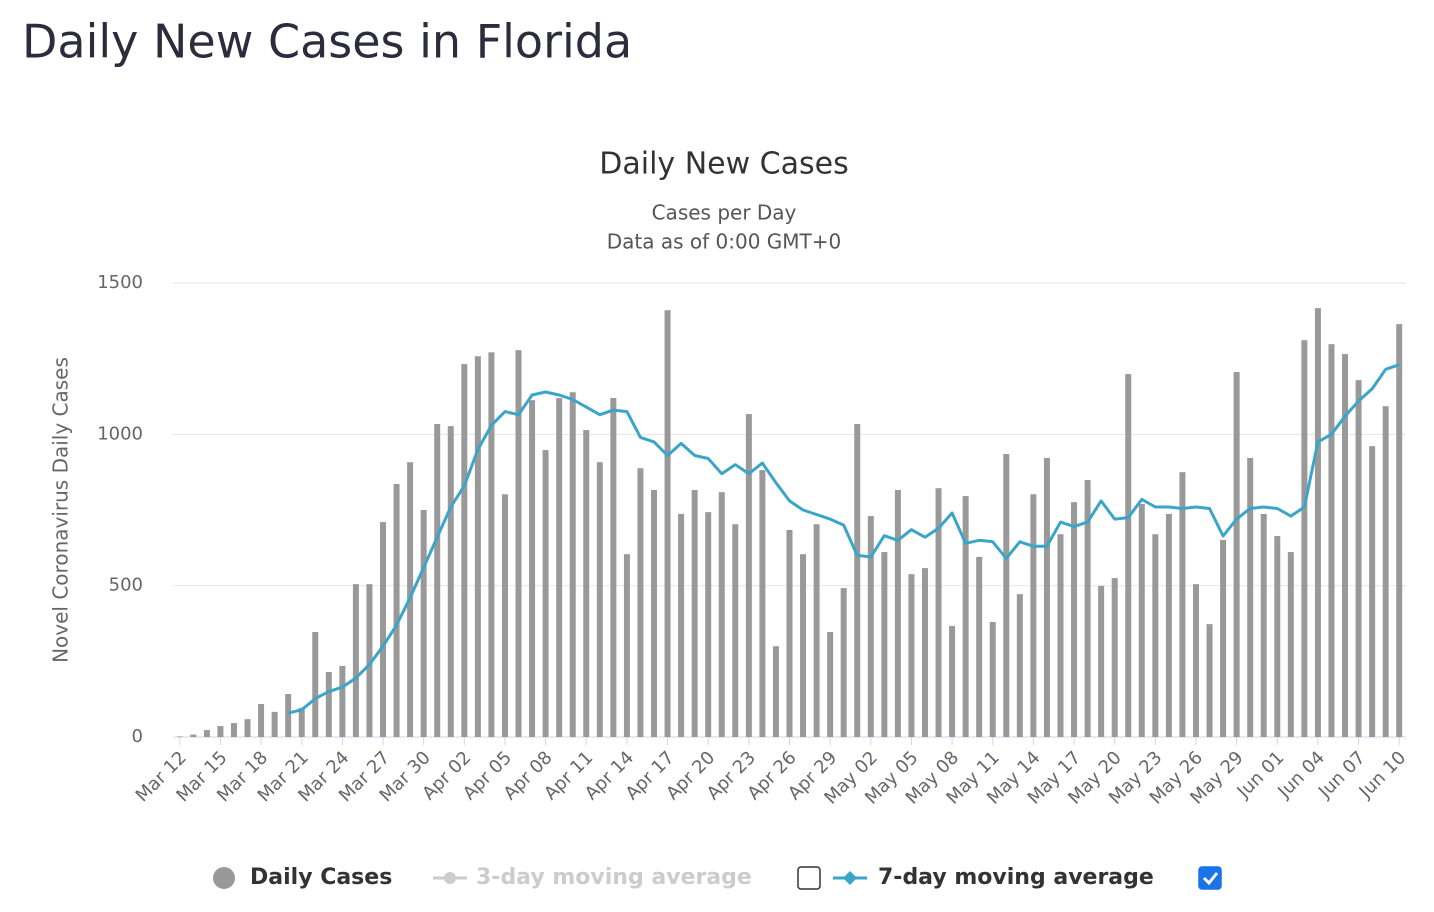  Describe the element at coordinates (321, 877) in the screenshot. I see `legend-label: Daily Cases` at that location.